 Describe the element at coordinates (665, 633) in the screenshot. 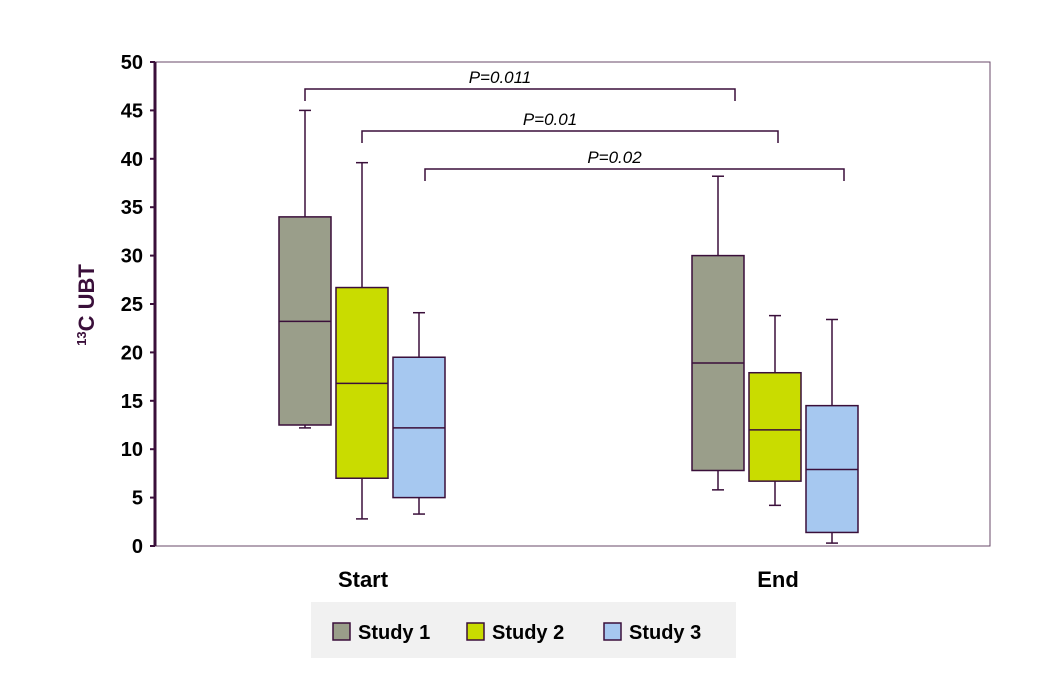

I see `legend-label: Study 3` at that location.